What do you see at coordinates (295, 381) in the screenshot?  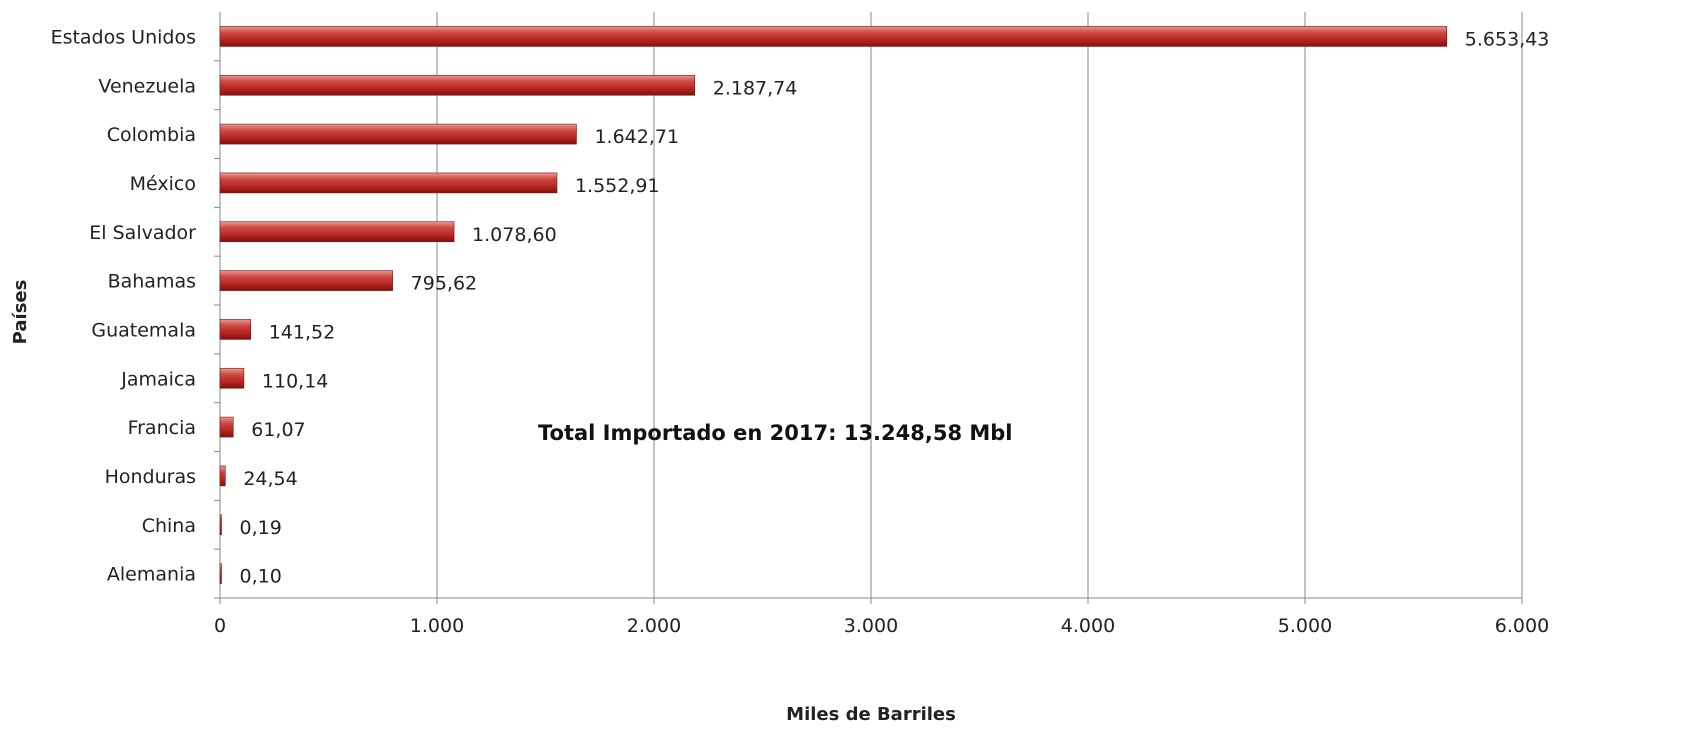 I see `value-label: 110,14` at bounding box center [295, 381].